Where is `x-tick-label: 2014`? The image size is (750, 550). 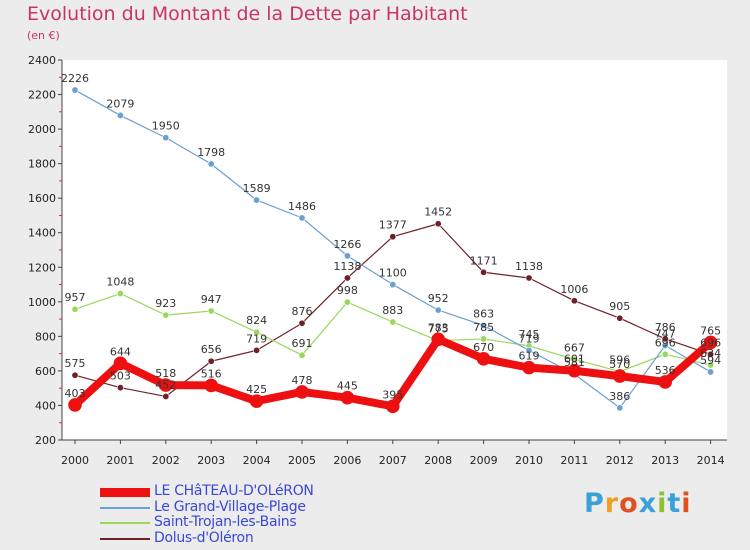
x-tick-label: 2014 is located at coordinates (711, 460).